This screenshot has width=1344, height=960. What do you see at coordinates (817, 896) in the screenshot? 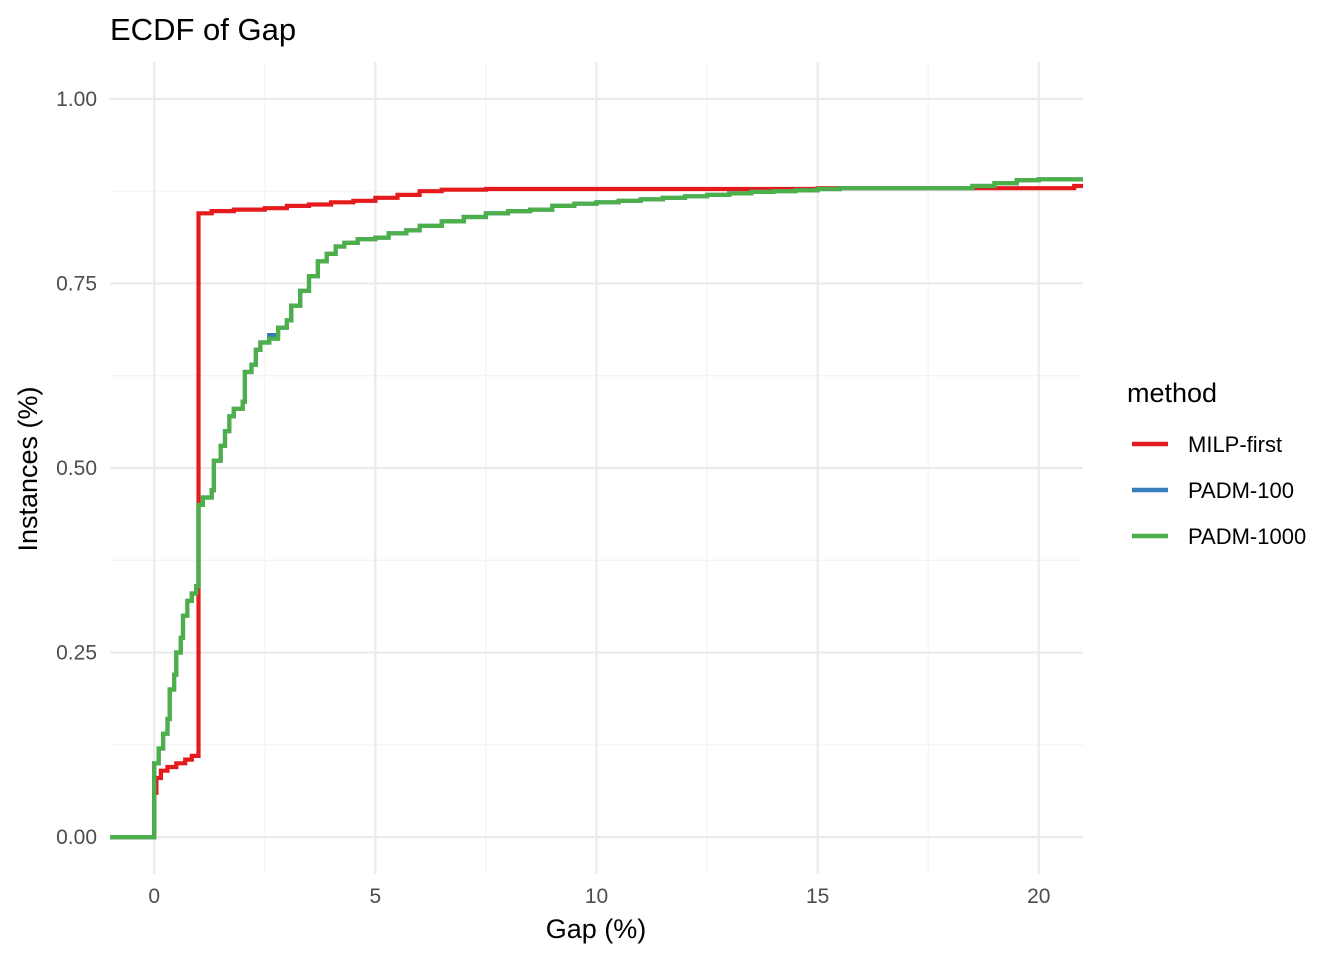
I see `x-tick-label: 15` at bounding box center [817, 896].